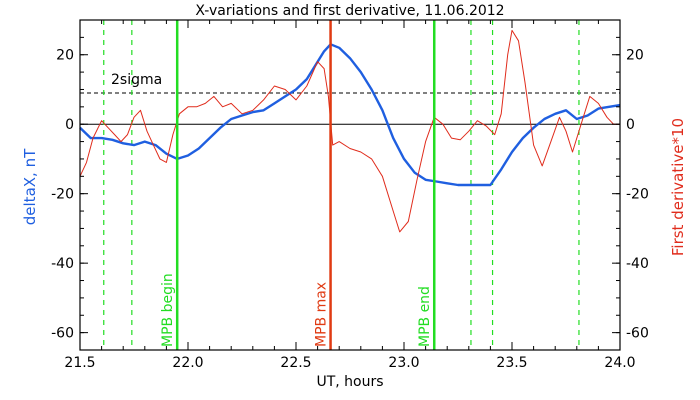  What do you see at coordinates (678, 187) in the screenshot?
I see `y-axis-label-right: First derivative*10` at bounding box center [678, 187].